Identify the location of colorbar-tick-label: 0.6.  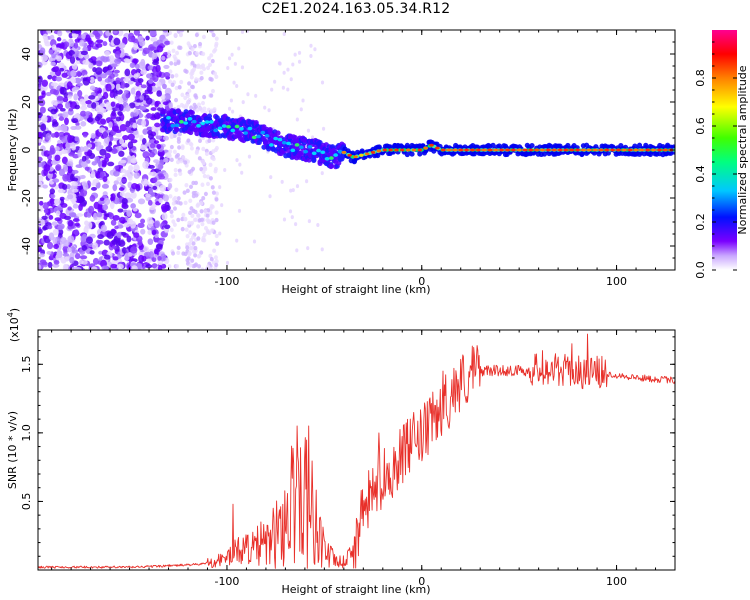
(700, 126).